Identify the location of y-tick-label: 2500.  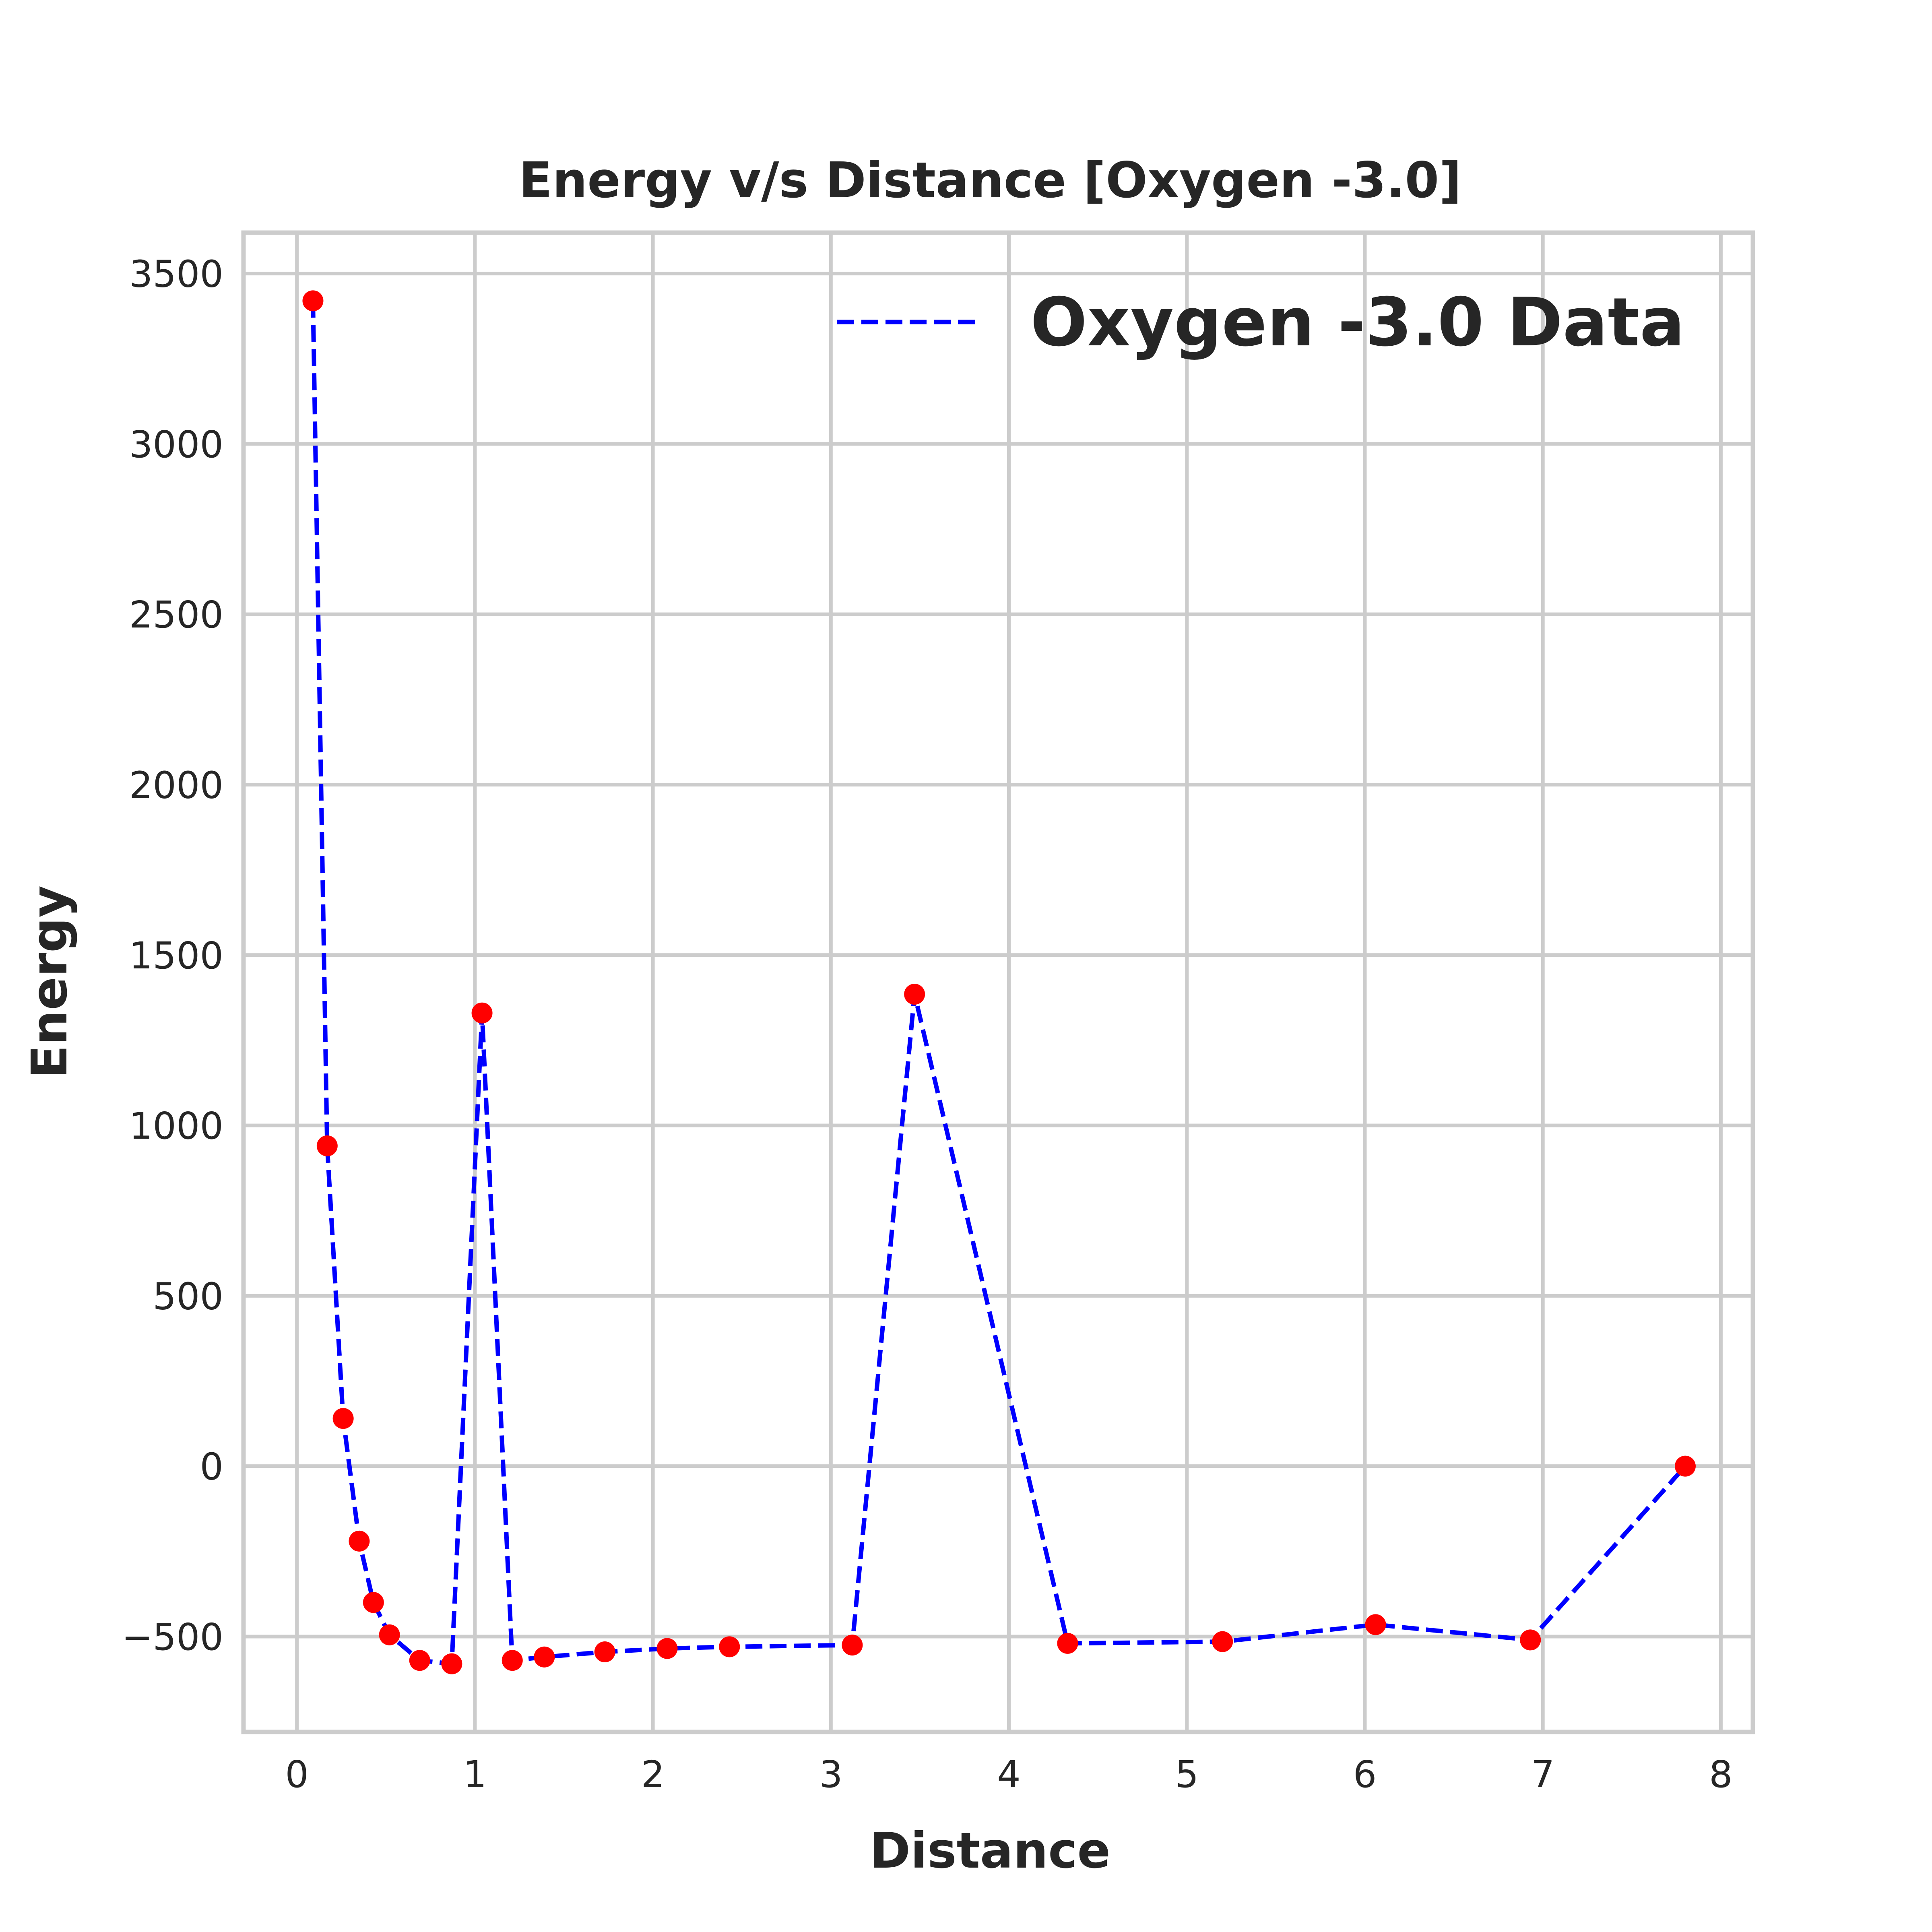
(176, 614).